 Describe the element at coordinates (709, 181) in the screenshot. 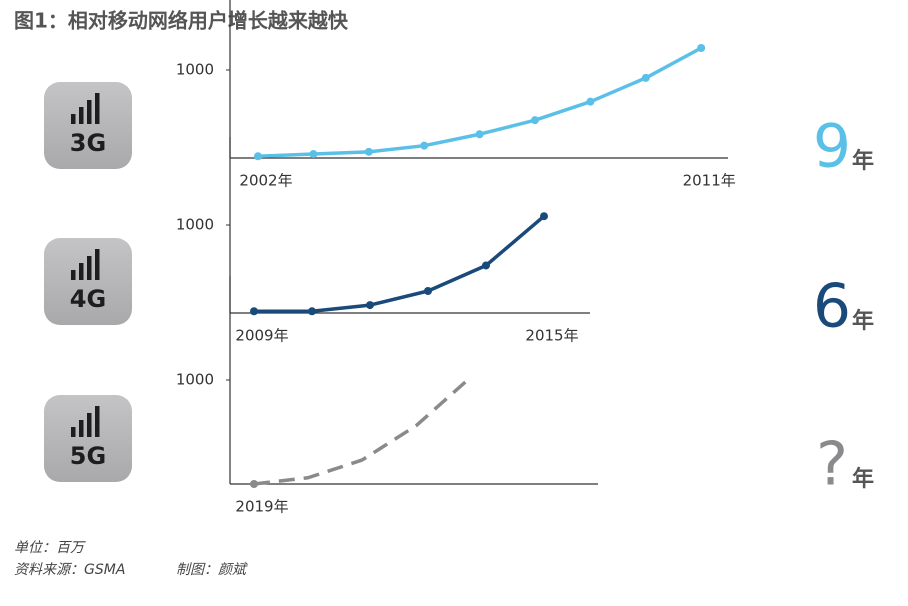

I see `x-tick-label: 2011年` at that location.